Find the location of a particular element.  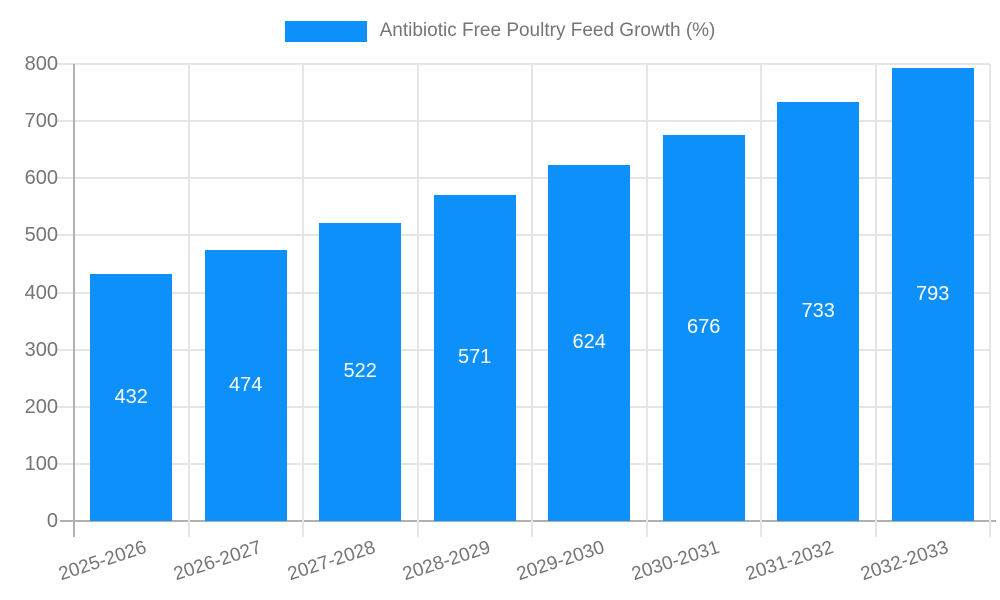

bar-value-label: 474 is located at coordinates (246, 385).